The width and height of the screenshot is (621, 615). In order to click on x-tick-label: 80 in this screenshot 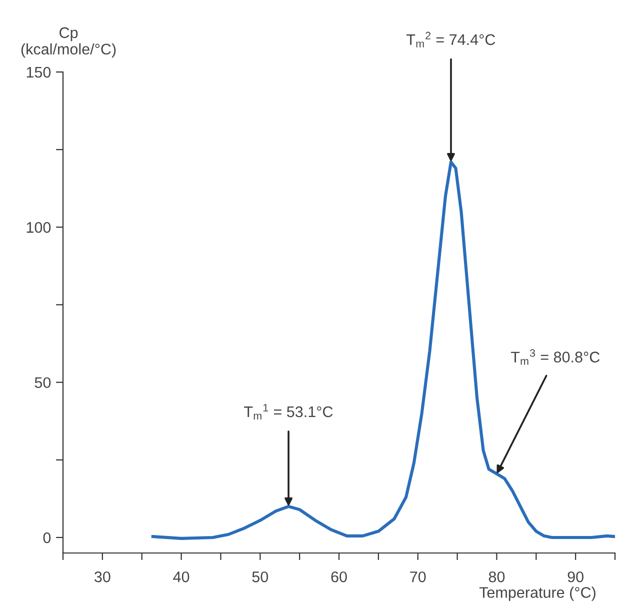, I will do `click(496, 576)`.